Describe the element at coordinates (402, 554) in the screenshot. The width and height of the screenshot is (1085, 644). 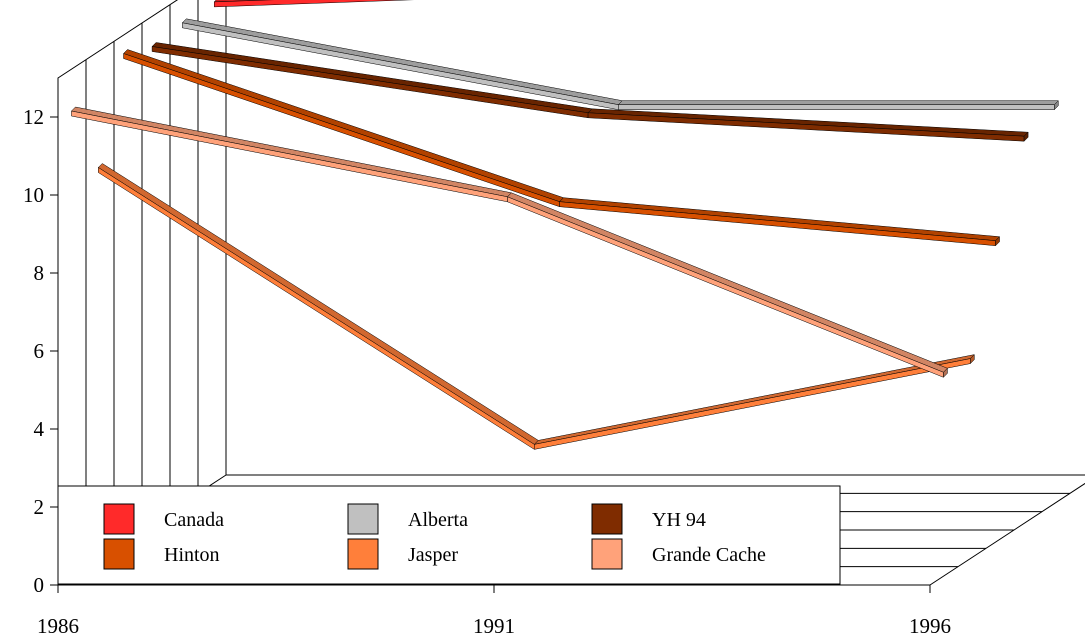
I see `legend-item: Jasper` at that location.